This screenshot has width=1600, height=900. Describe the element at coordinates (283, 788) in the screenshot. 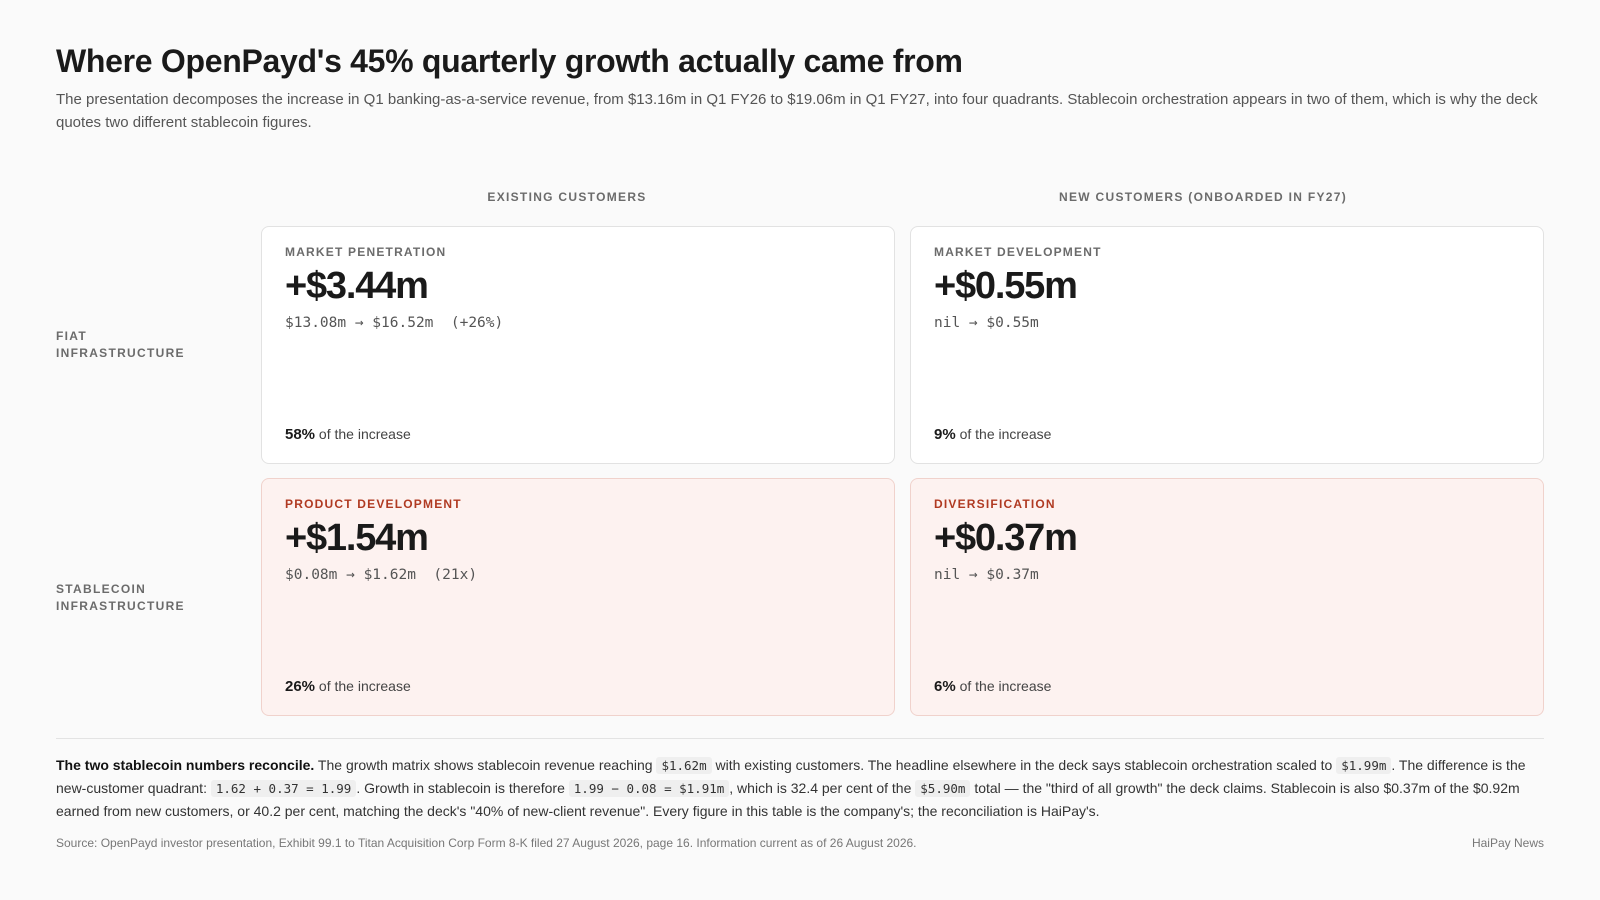

I see `note-code-3: 1.62 + 0.37 = 1.99` at that location.